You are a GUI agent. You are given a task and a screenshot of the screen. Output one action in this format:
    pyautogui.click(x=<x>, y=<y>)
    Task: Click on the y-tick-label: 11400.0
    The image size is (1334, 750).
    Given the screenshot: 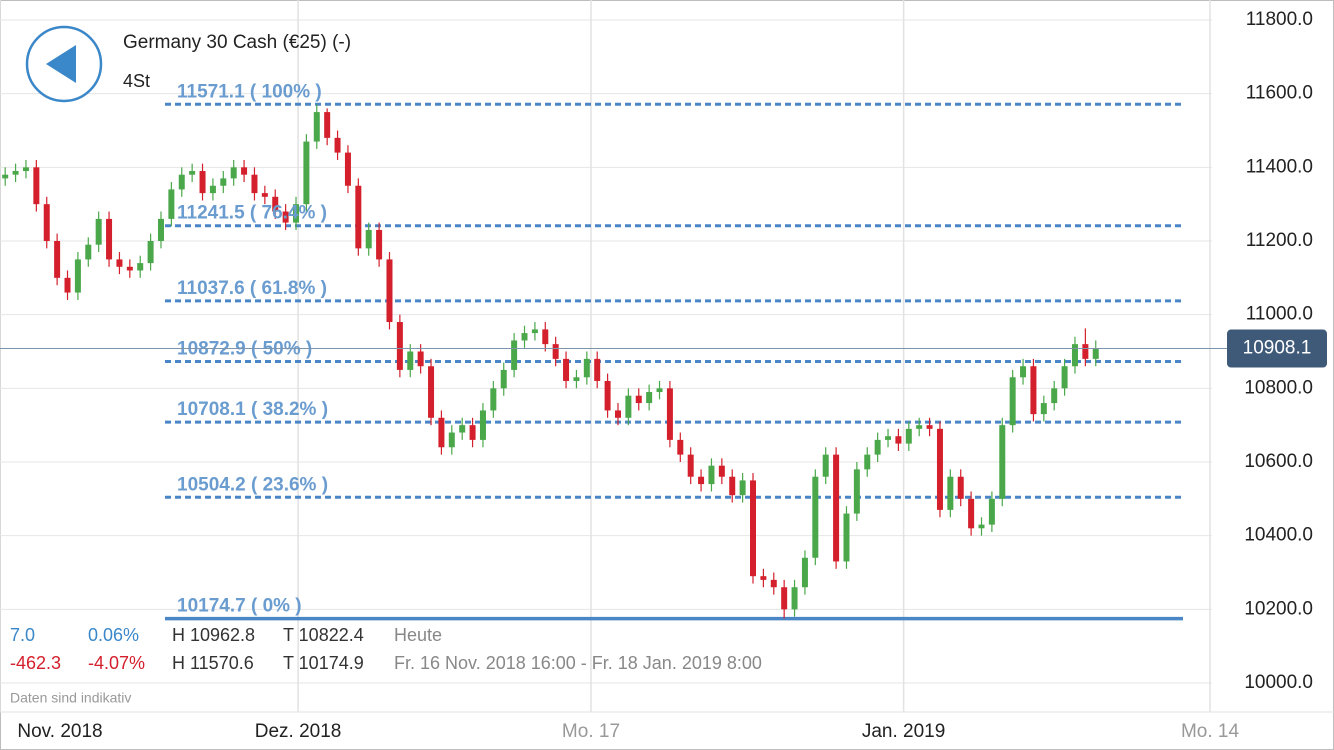 What is the action you would take?
    pyautogui.click(x=1279, y=166)
    